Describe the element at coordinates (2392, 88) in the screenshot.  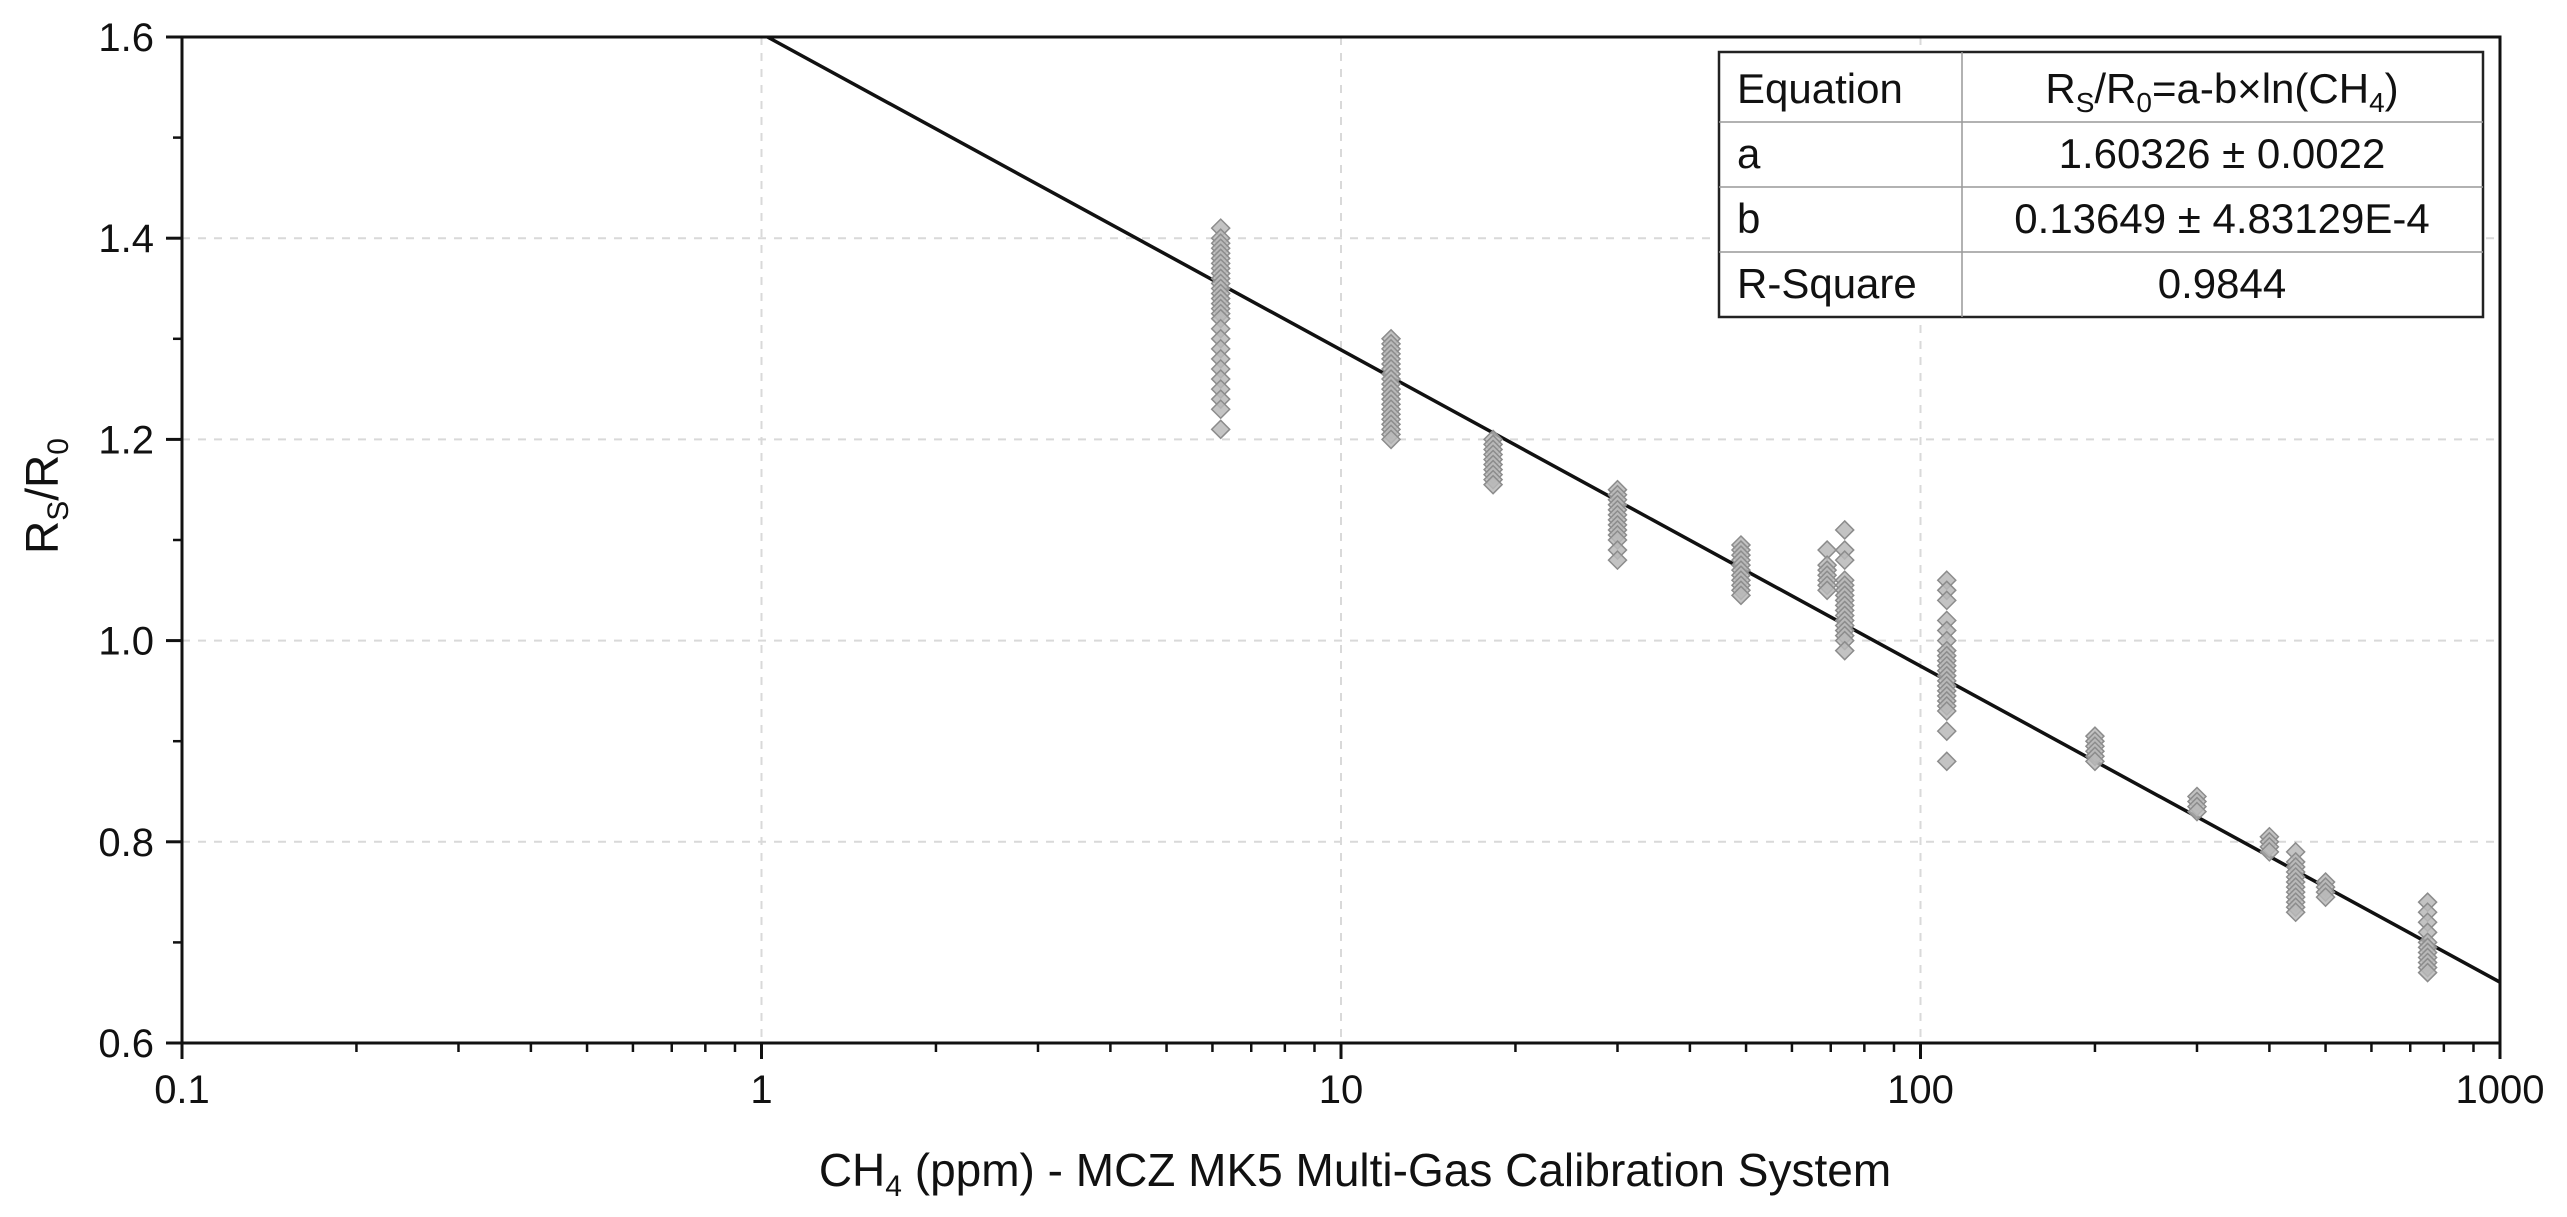
I see `eq-close: )` at that location.